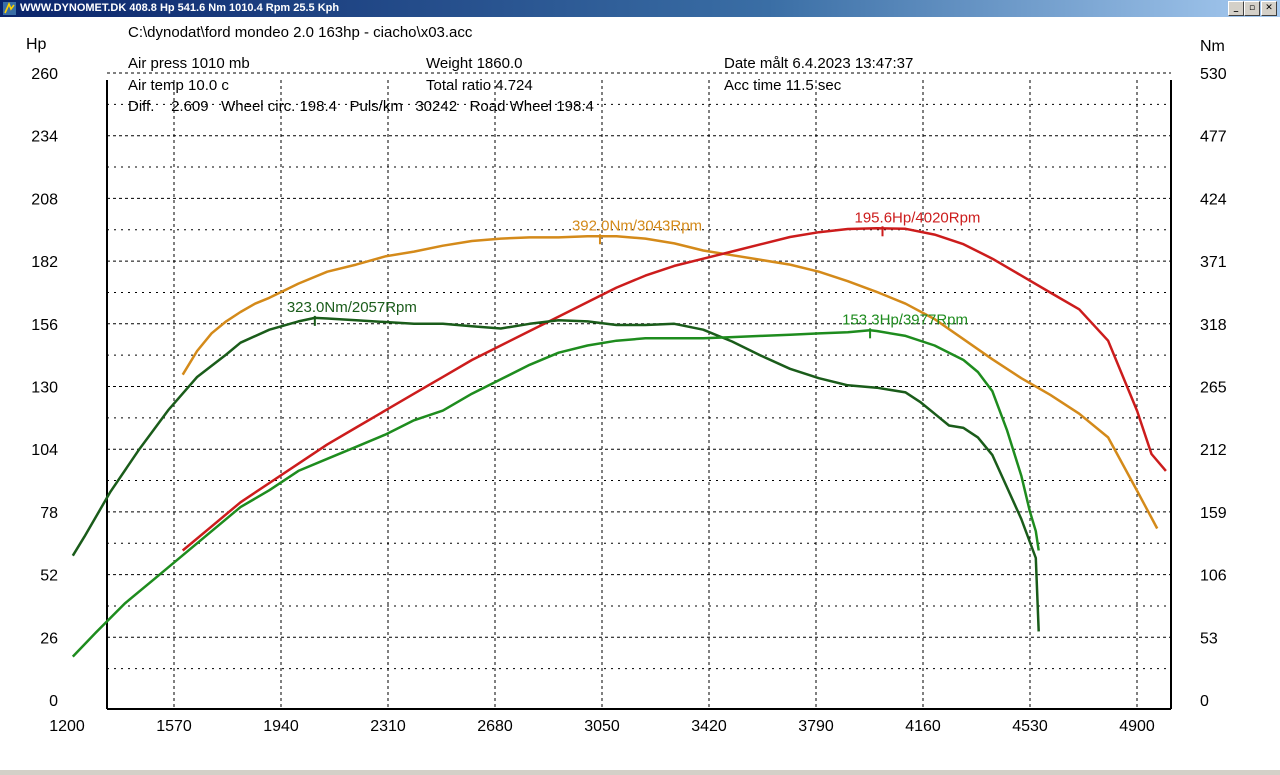 The image size is (1280, 775). Describe the element at coordinates (44, 325) in the screenshot. I see `y-left-tick-label: 156` at that location.